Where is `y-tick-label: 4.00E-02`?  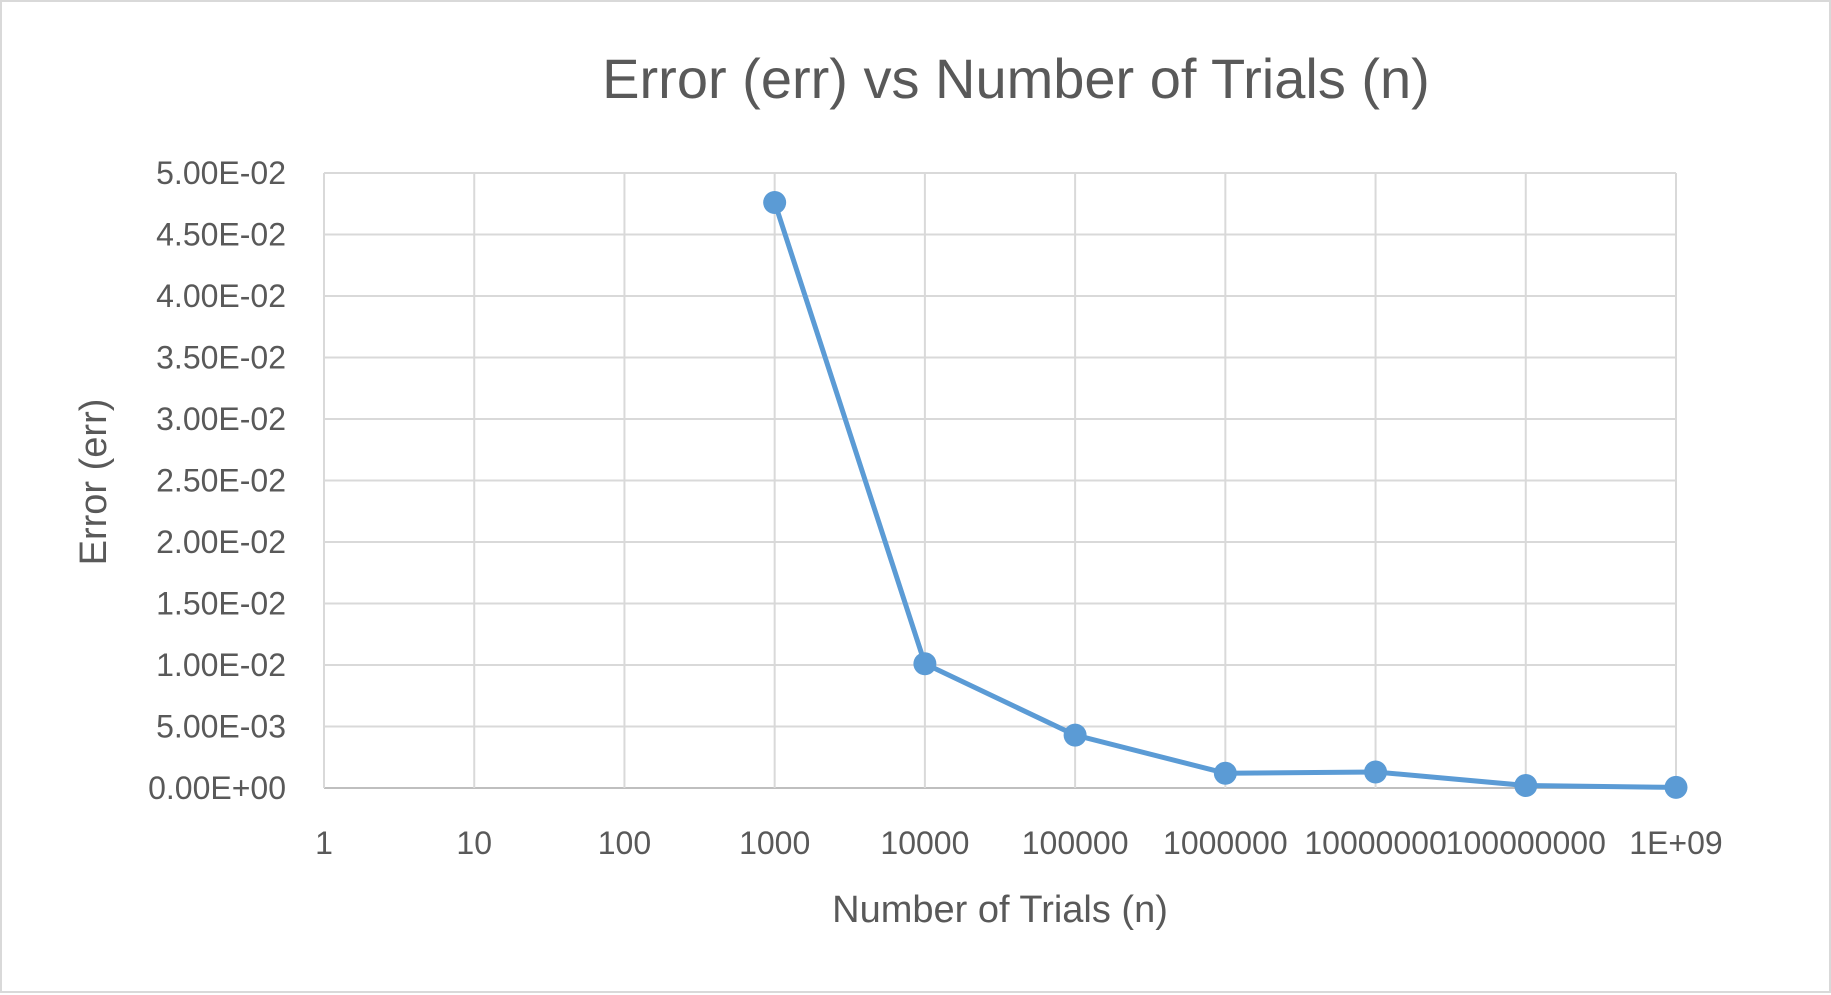 y-tick-label: 4.00E-02 is located at coordinates (221, 296).